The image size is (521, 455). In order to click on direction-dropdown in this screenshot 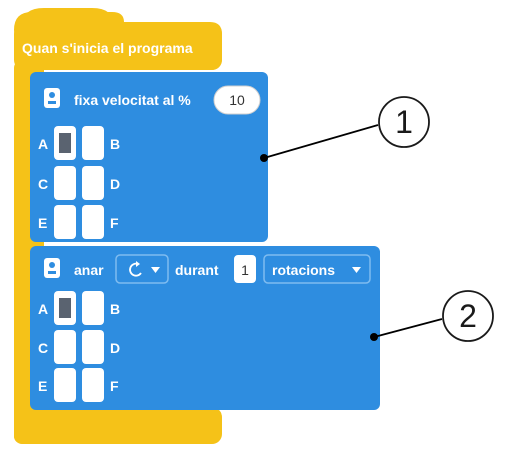, I will do `click(142, 269)`.